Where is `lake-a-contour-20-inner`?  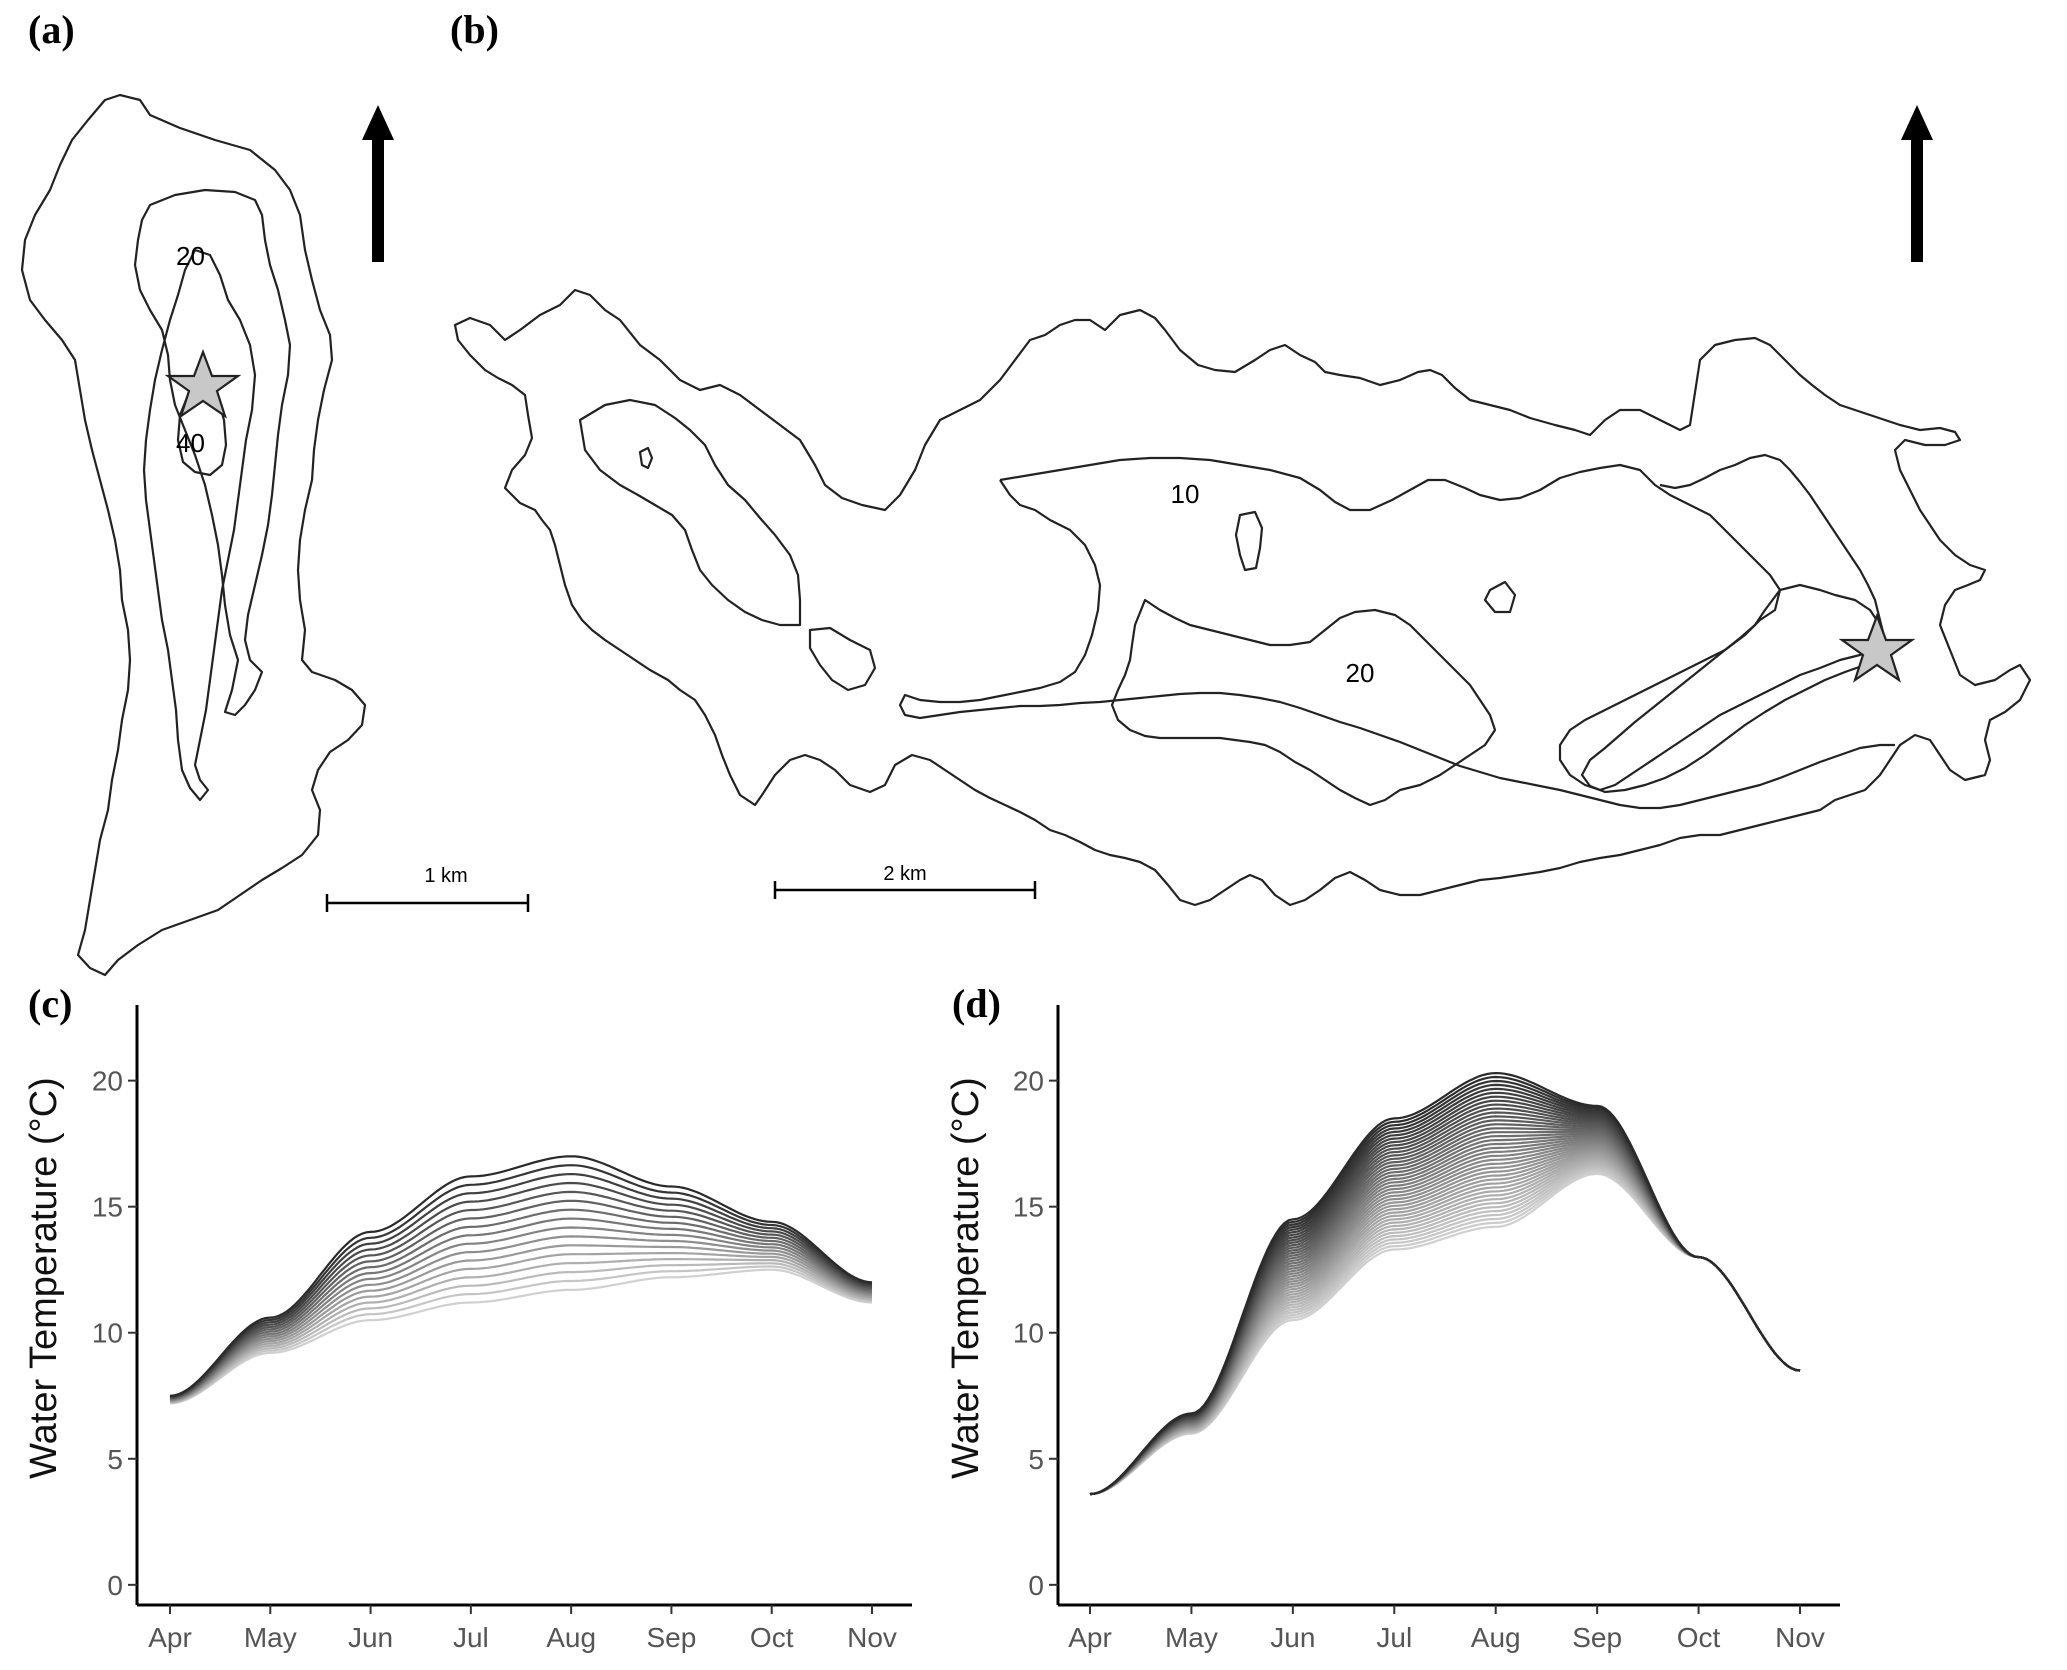 lake-a-contour-20-inner is located at coordinates (199, 525).